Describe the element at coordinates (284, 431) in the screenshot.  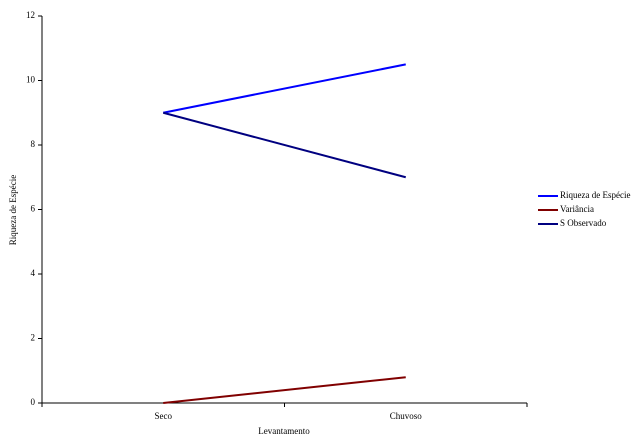
I see `x-axis-label: Levantamento` at that location.